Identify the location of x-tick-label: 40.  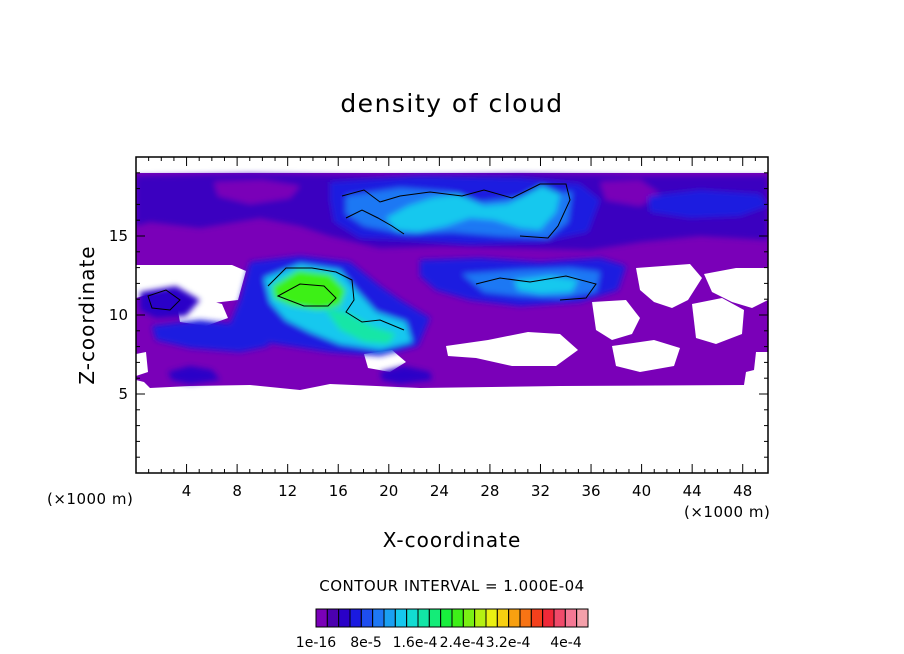
(641, 491).